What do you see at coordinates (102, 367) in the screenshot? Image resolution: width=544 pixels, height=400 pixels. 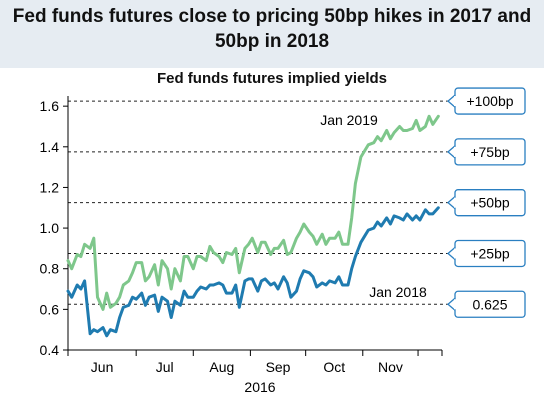 I see `x-tick-label-0: Jun` at bounding box center [102, 367].